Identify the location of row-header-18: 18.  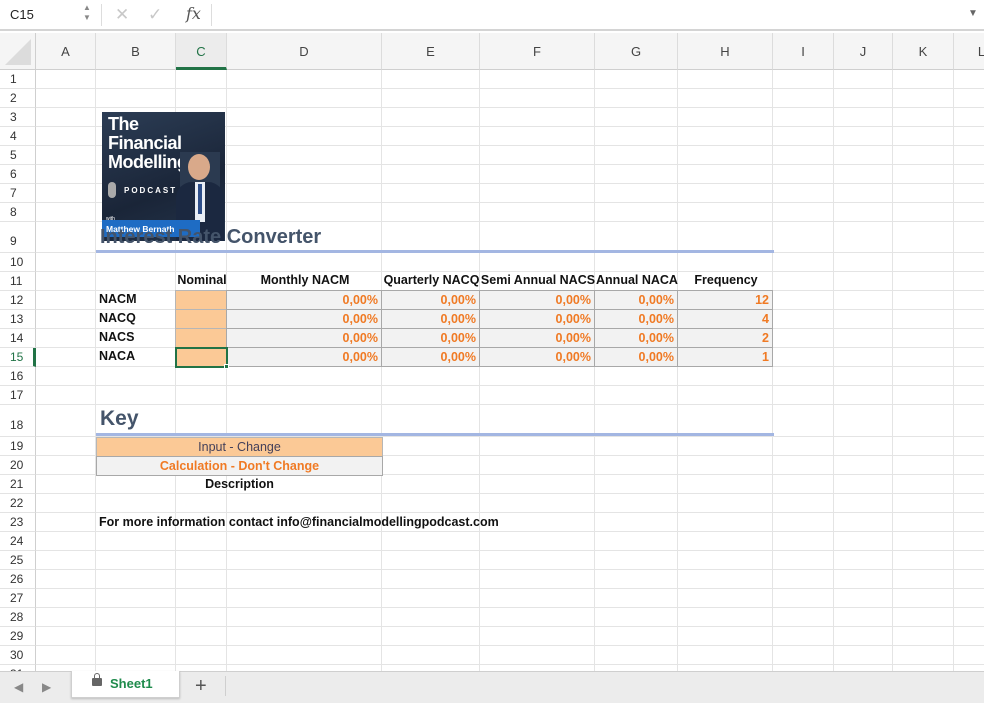
(18, 421).